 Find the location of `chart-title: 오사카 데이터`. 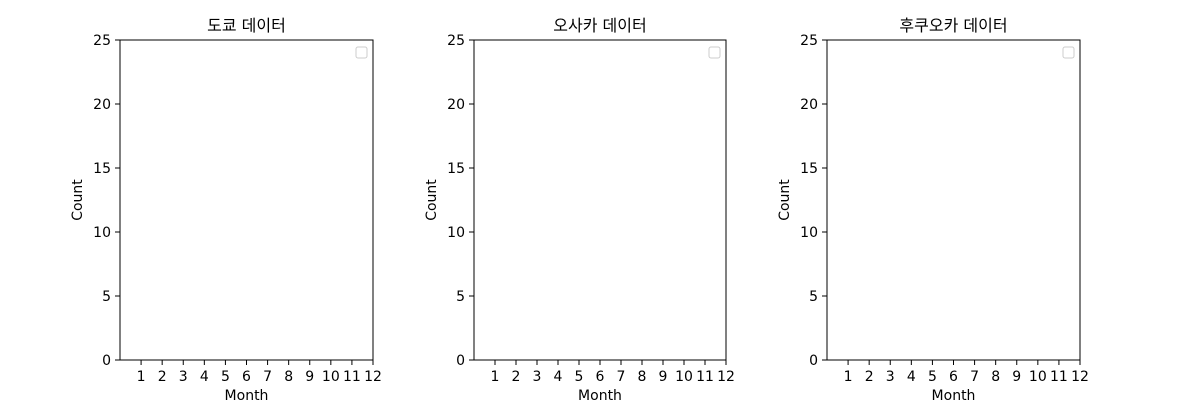

chart-title: 오사카 데이터 is located at coordinates (599, 25).